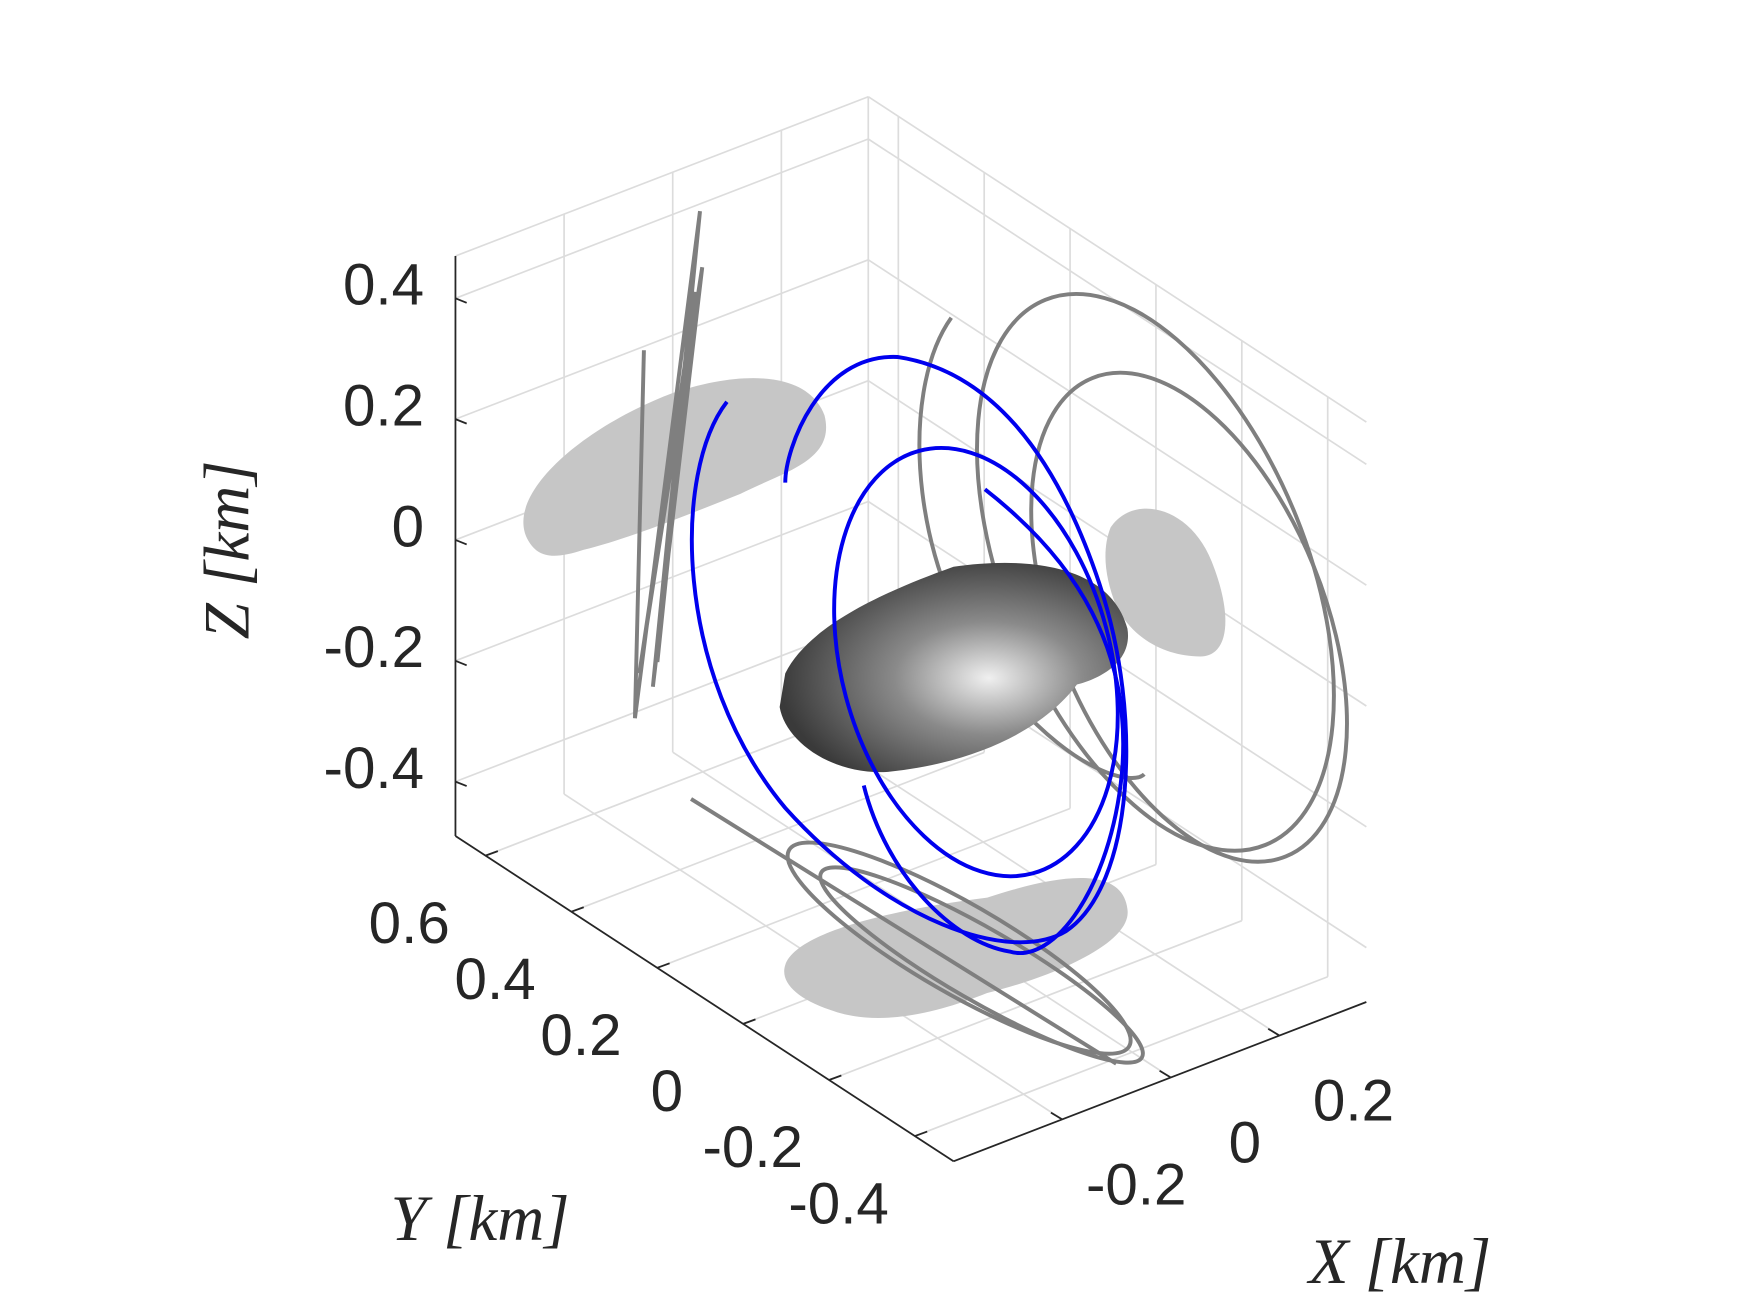 The height and width of the screenshot is (1313, 1750). Describe the element at coordinates (580, 1035) in the screenshot. I see `y-tick-label: 0.2` at that location.